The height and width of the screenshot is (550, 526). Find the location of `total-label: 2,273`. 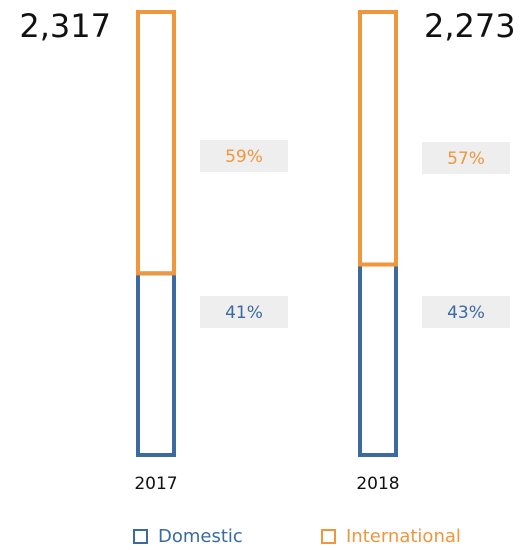

total-label: 2,273 is located at coordinates (470, 26).